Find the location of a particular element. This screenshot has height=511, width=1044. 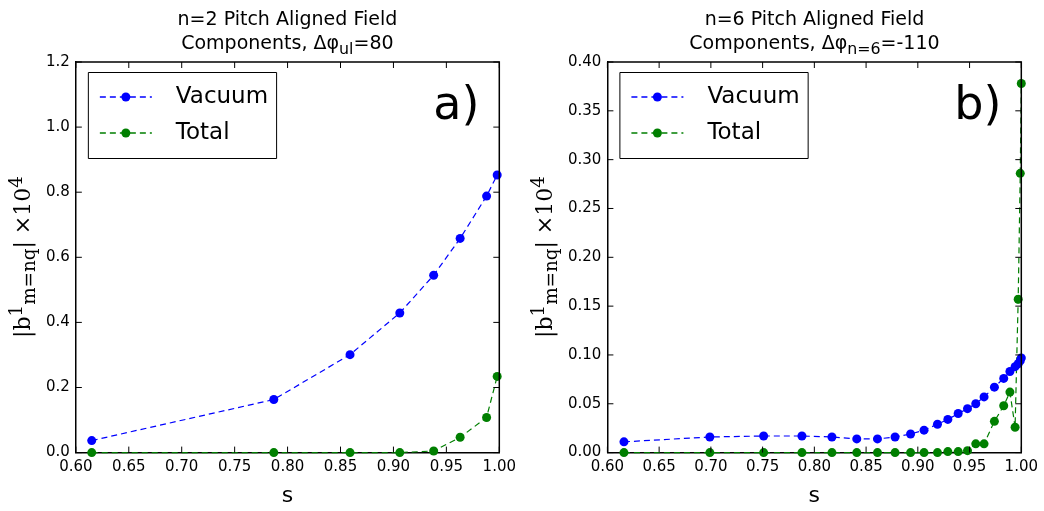

y-tick-label: 0.40 is located at coordinates (584, 60).